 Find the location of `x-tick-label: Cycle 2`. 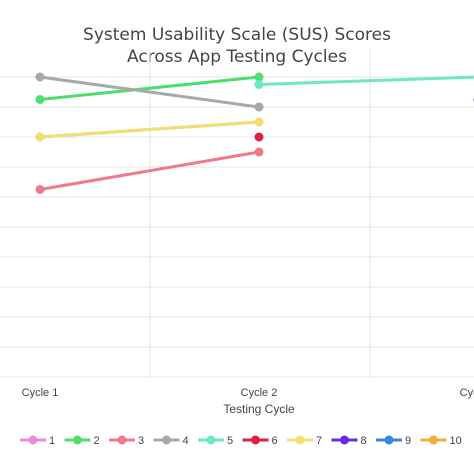

x-tick-label: Cycle 2 is located at coordinates (259, 393).